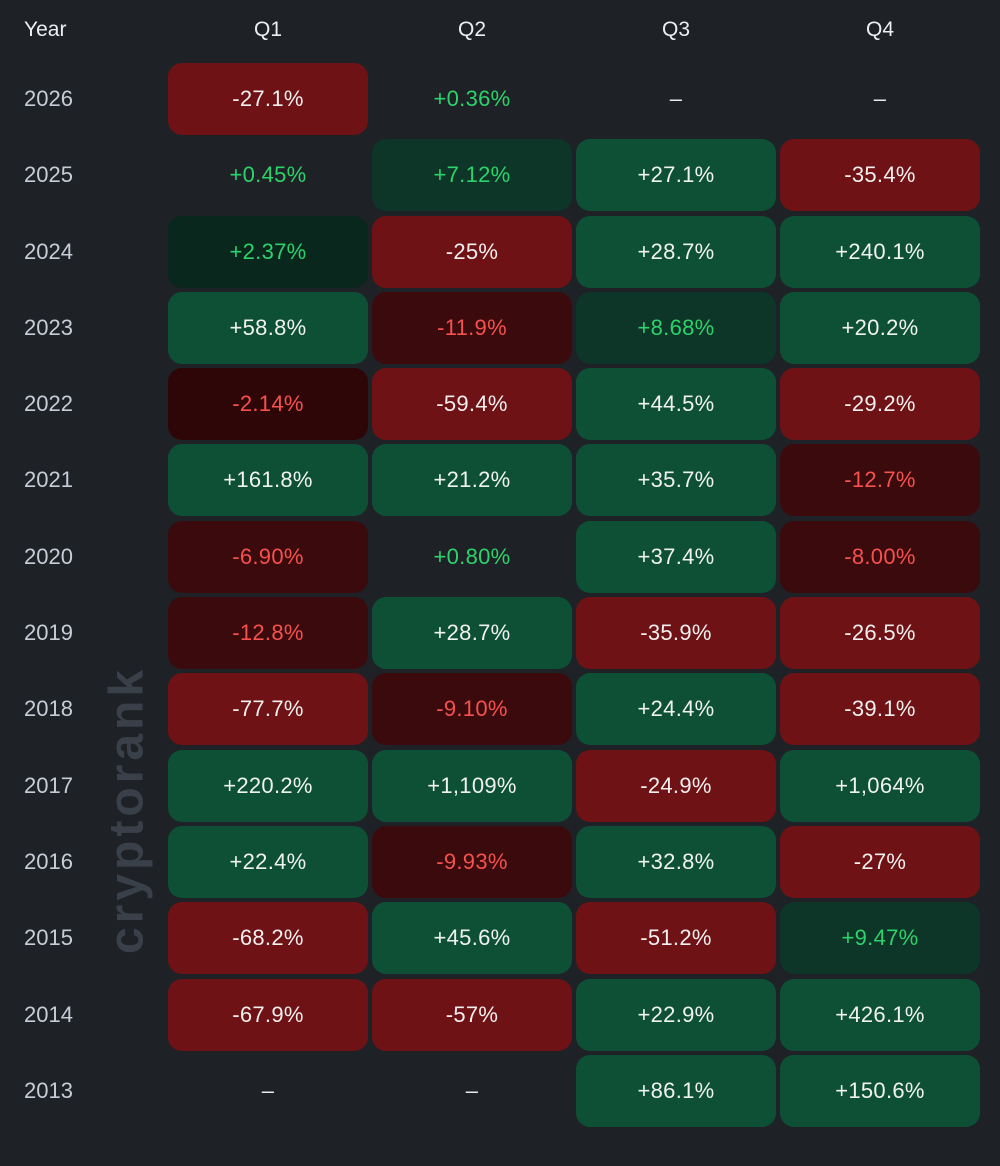 This screenshot has height=1166, width=1000. I want to click on quarter-cell: -25%, so click(472, 251).